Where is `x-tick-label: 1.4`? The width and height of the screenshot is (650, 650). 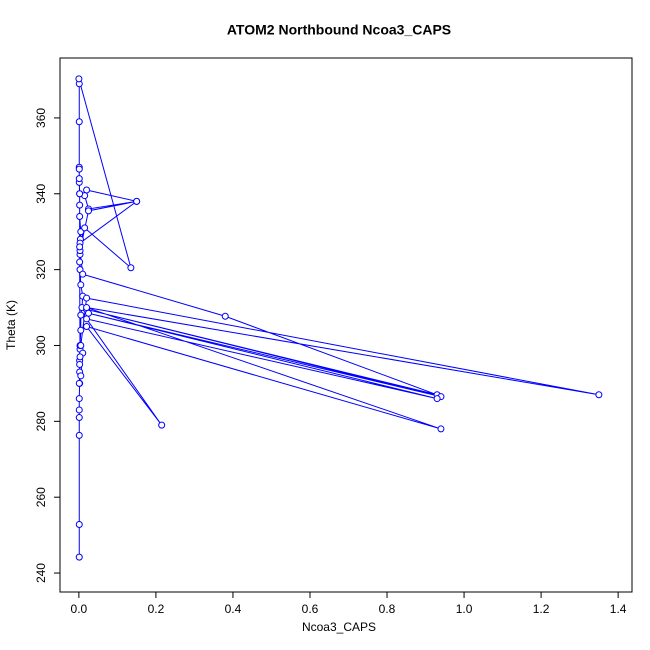 x-tick-label: 1.4 is located at coordinates (618, 609).